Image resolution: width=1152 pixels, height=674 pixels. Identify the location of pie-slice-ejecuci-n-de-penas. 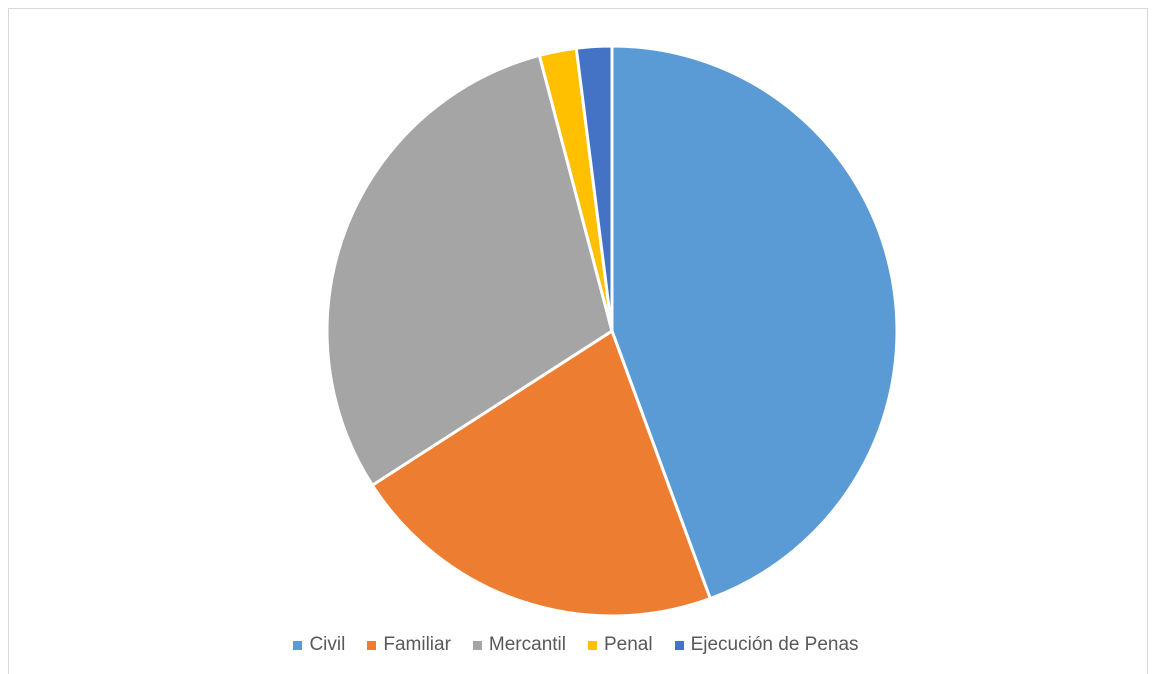
(594, 188).